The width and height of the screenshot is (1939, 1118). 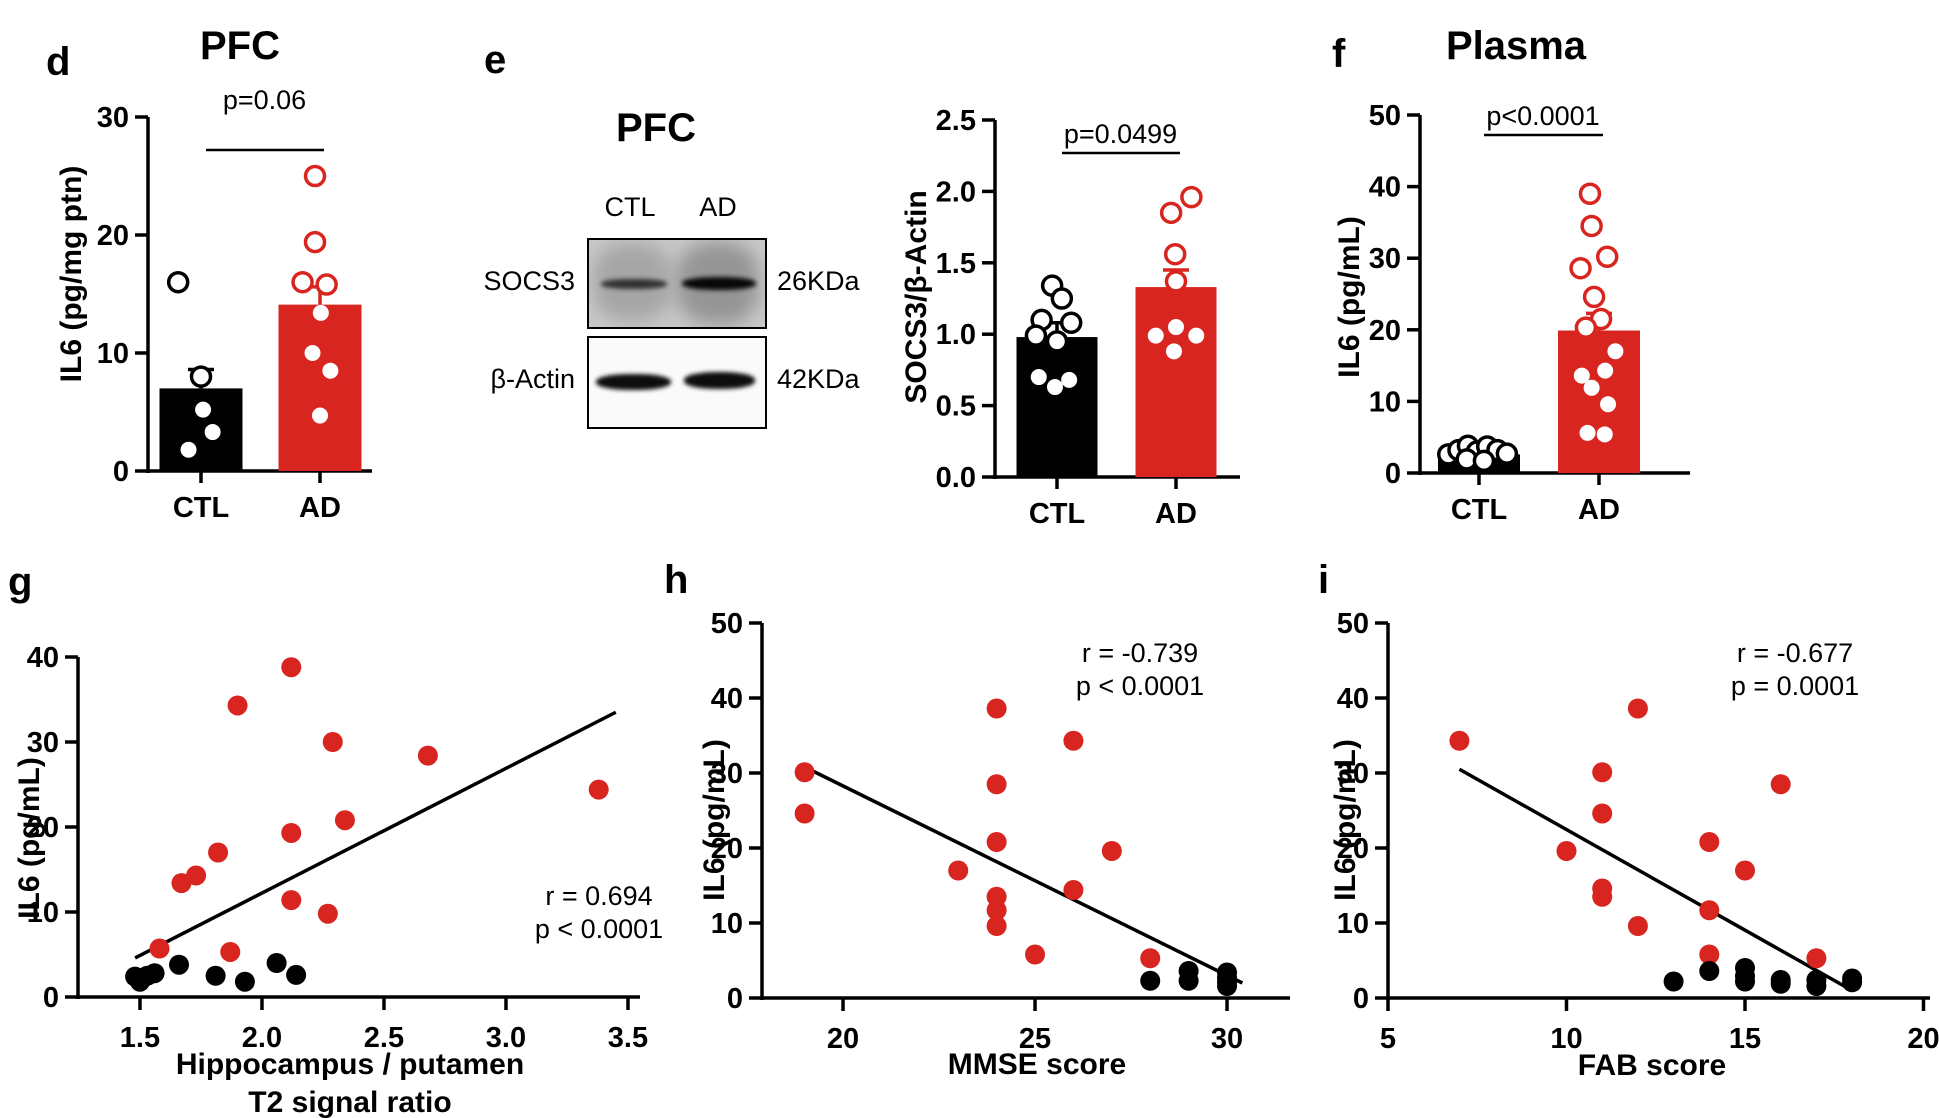 I want to click on panel-label-e: e, so click(x=495, y=60).